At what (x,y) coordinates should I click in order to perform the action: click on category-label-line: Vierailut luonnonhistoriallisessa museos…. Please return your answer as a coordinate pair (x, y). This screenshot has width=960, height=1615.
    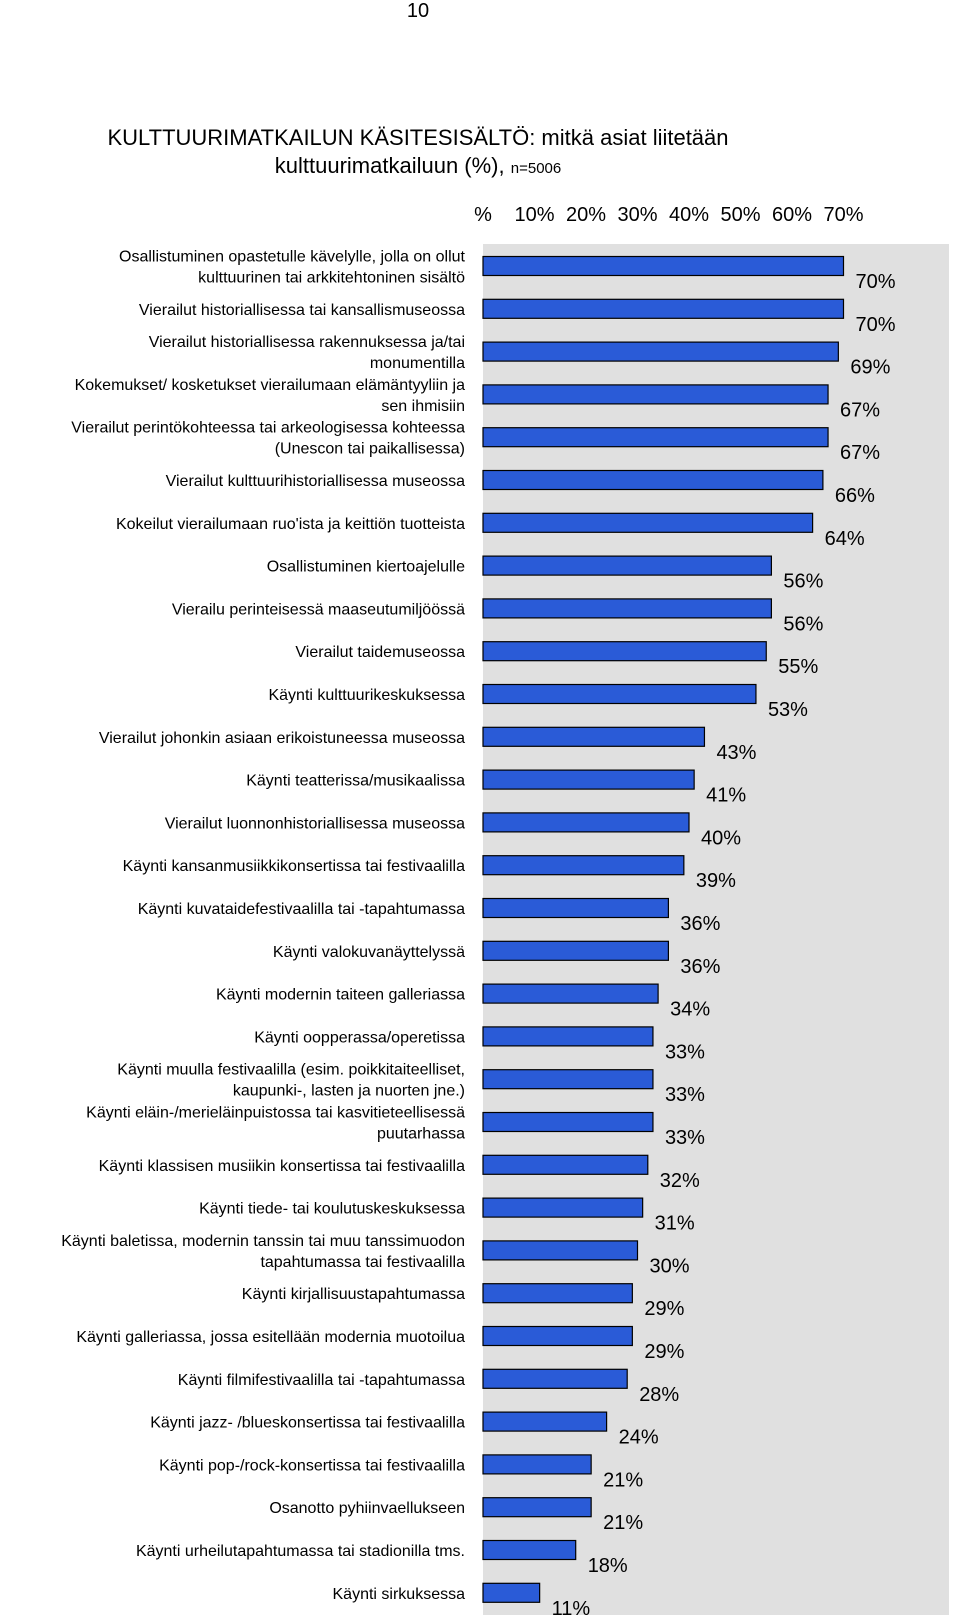
    Looking at the image, I should click on (315, 823).